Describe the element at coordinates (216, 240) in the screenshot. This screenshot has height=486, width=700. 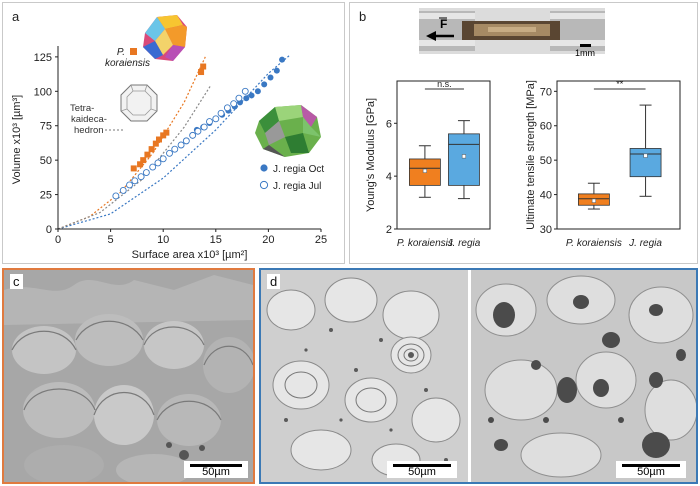
I see `x-tick-label: 15` at that location.